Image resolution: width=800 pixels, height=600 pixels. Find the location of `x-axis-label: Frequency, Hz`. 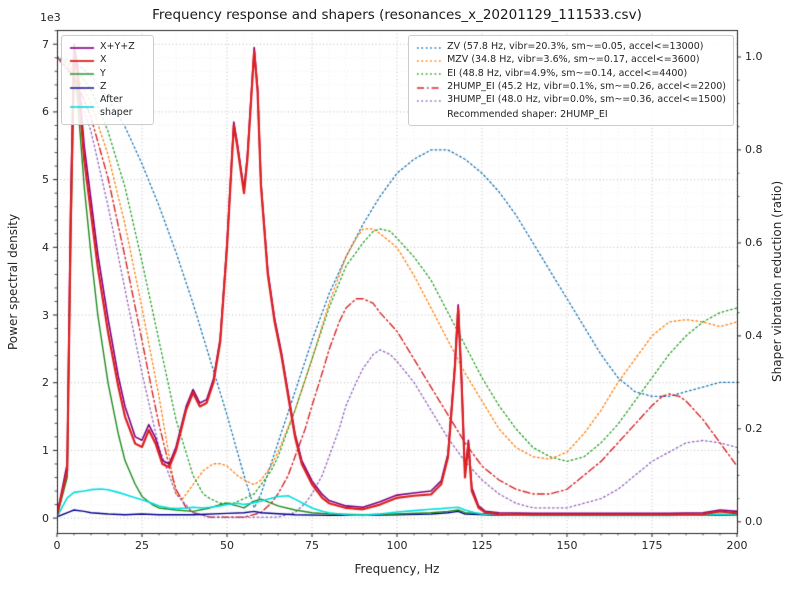

x-axis-label: Frequency, Hz is located at coordinates (397, 569).